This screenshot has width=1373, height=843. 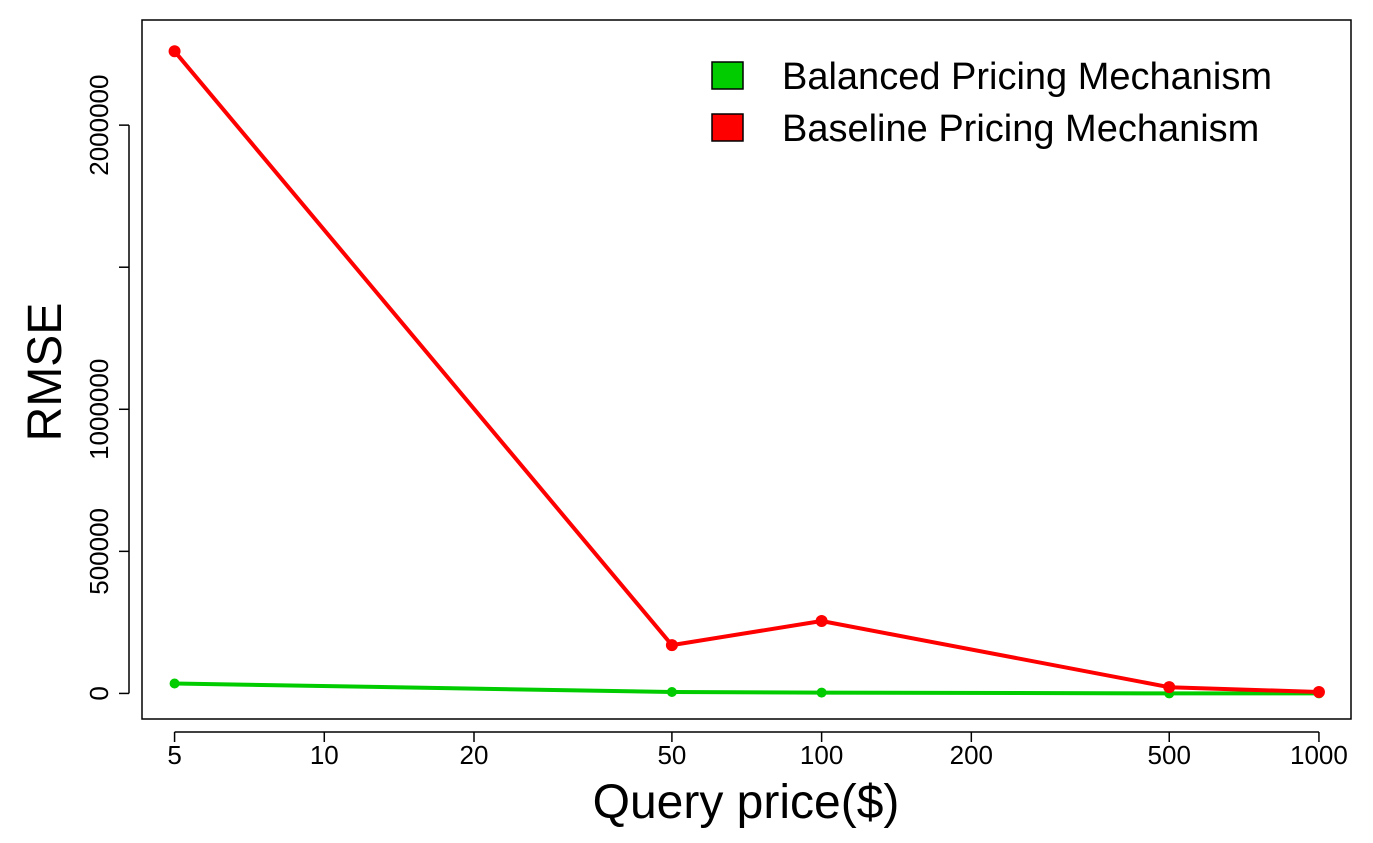 I want to click on x-tick-label: 200, so click(x=971, y=755).